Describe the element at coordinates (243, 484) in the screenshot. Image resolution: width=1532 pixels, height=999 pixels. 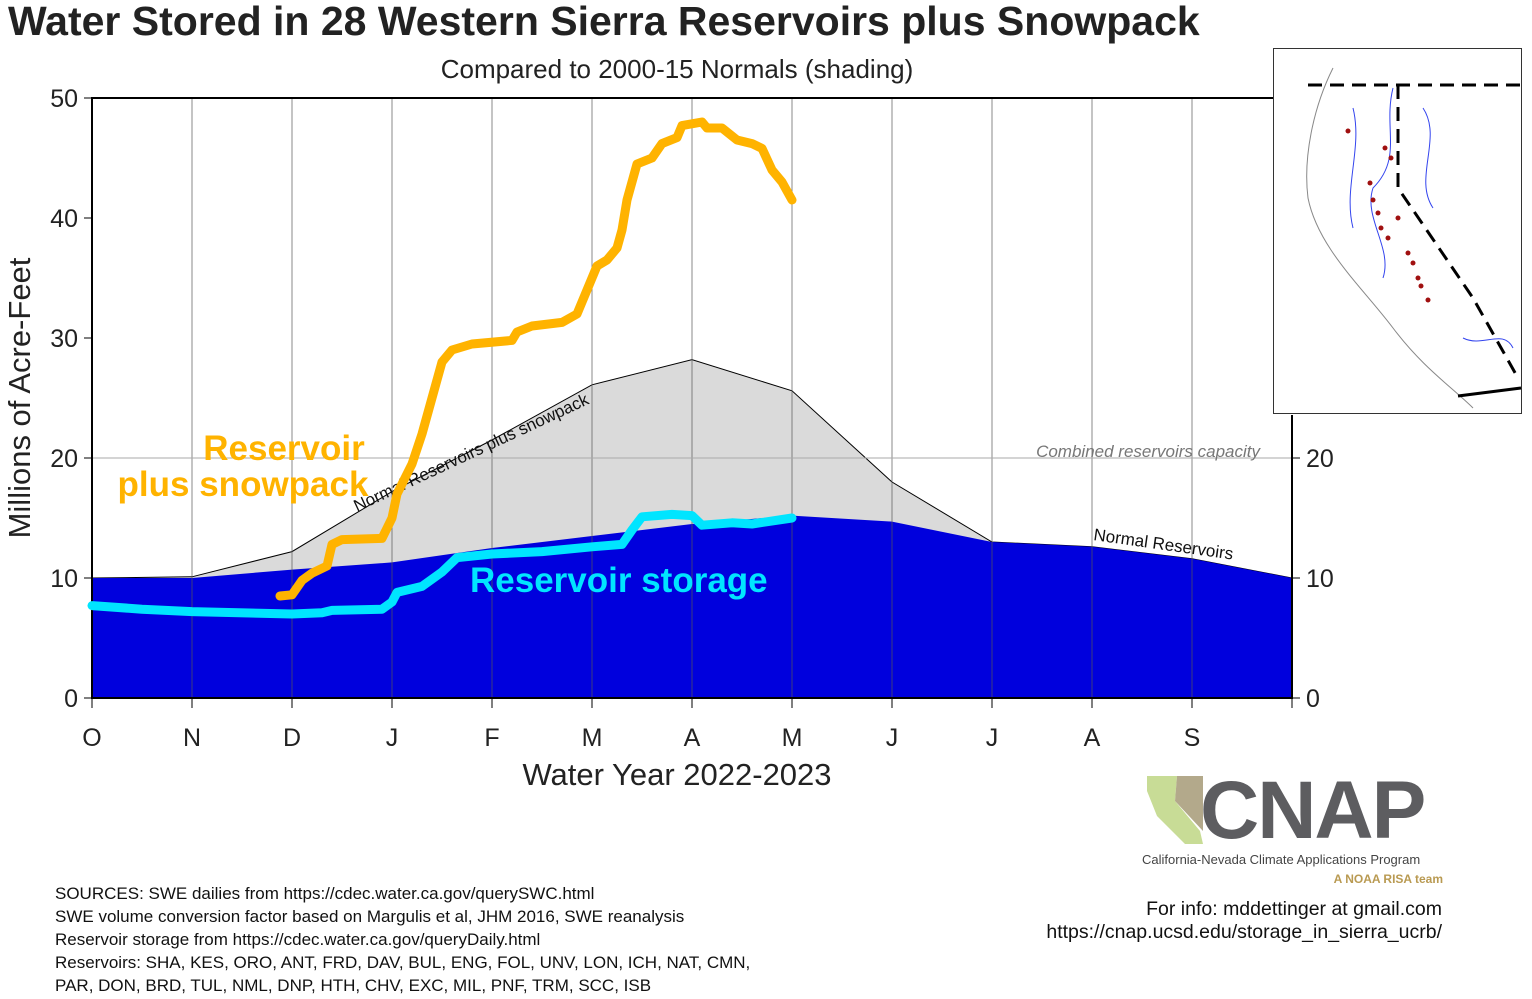
I see `snowpack-label: plus snowpack` at that location.